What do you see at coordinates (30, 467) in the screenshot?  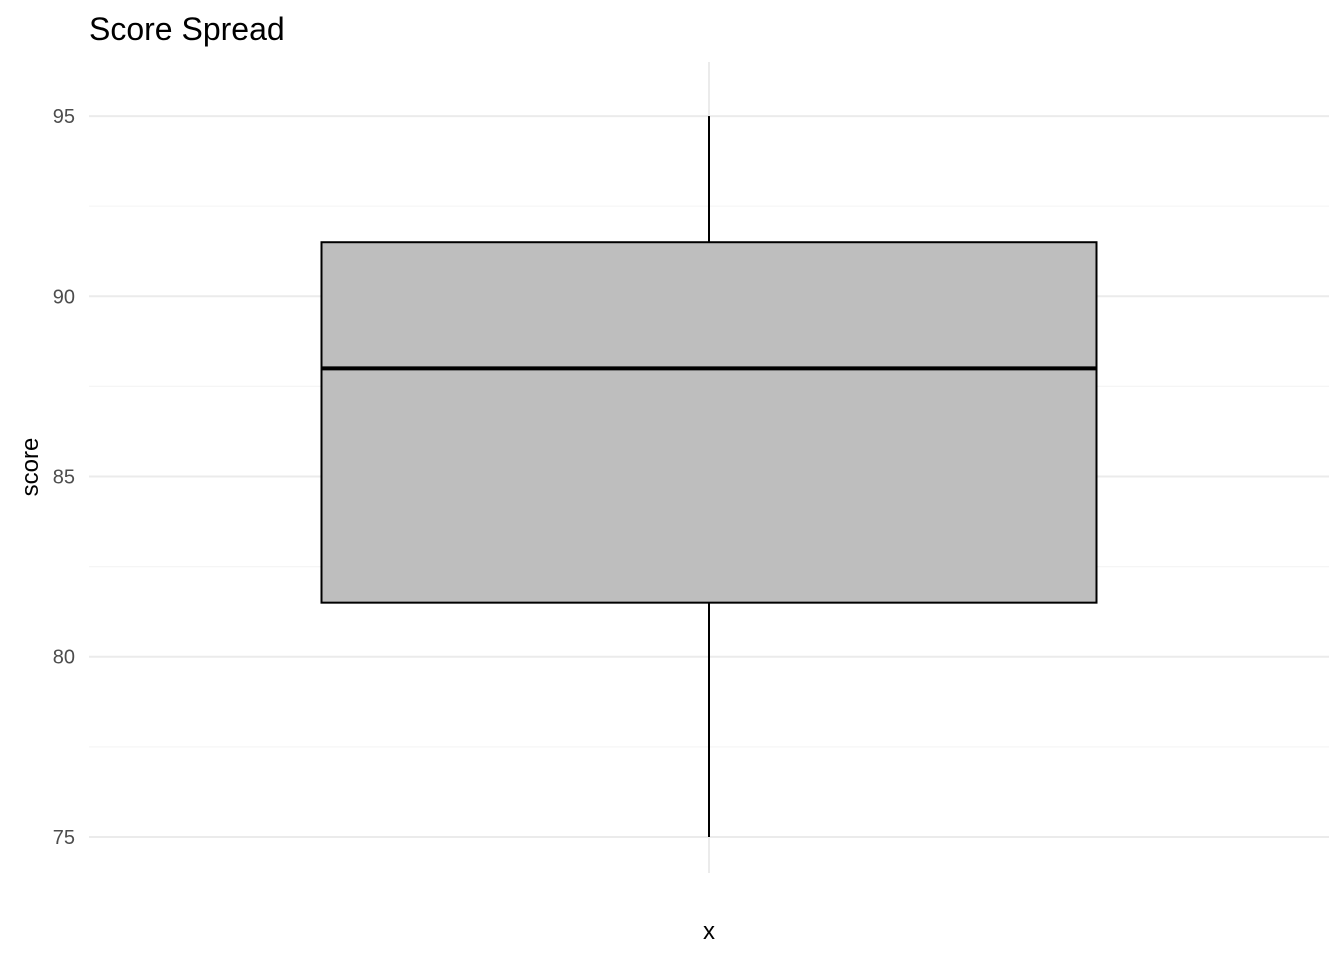 I see `y-axis-title: score` at bounding box center [30, 467].